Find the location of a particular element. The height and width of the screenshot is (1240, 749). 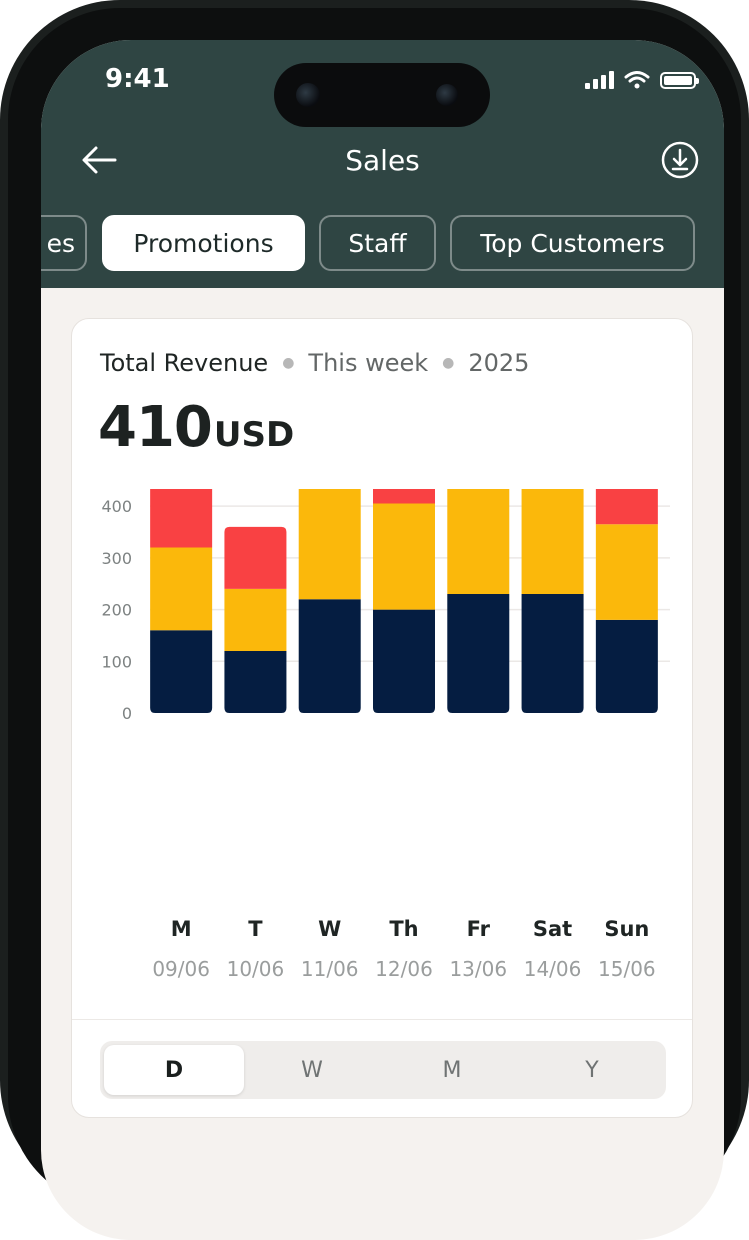

day-label: W 11/06 is located at coordinates (330, 949).